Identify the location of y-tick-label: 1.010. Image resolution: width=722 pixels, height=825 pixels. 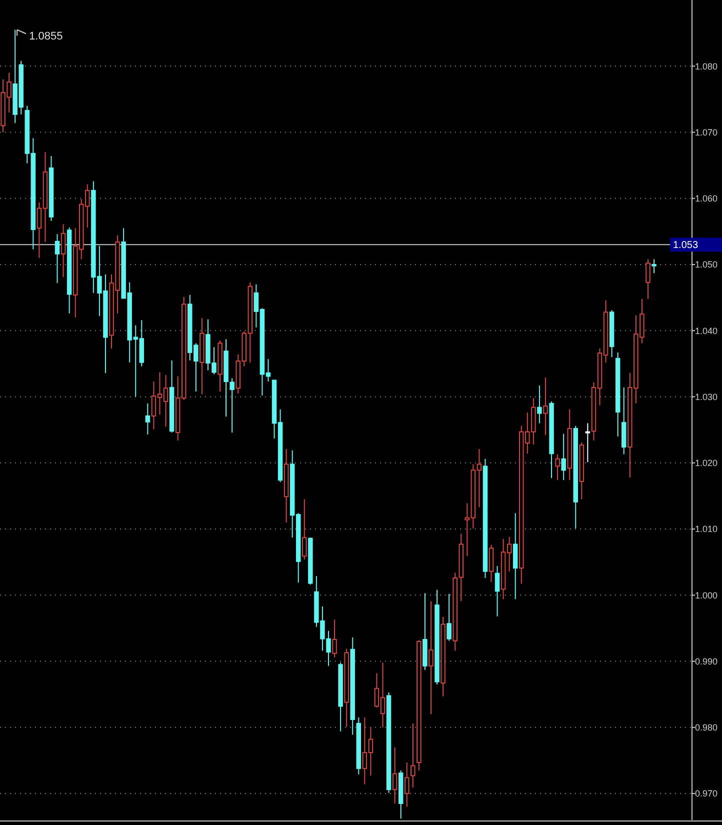
(706, 529).